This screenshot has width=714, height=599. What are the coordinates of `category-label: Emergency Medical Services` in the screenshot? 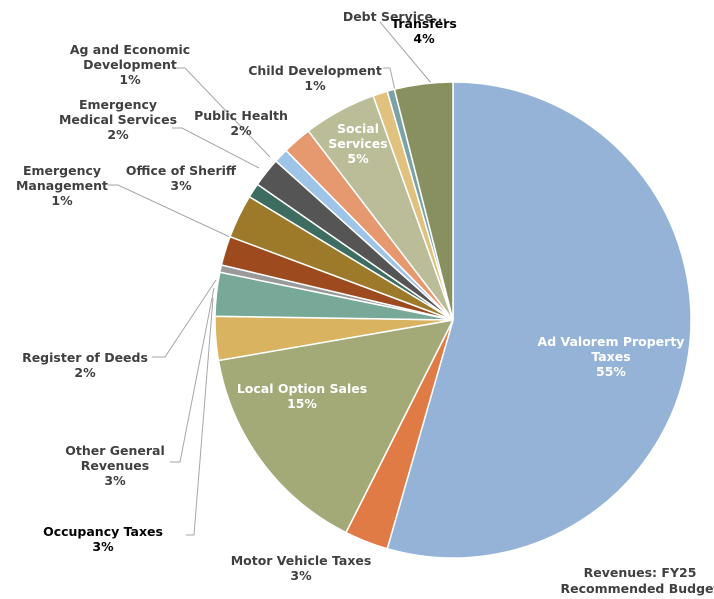 It's located at (118, 112).